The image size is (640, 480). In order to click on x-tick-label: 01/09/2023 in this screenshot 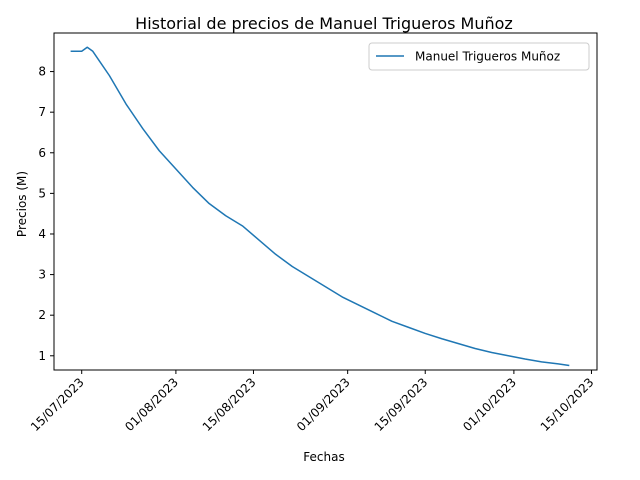, I will do `click(323, 404)`.